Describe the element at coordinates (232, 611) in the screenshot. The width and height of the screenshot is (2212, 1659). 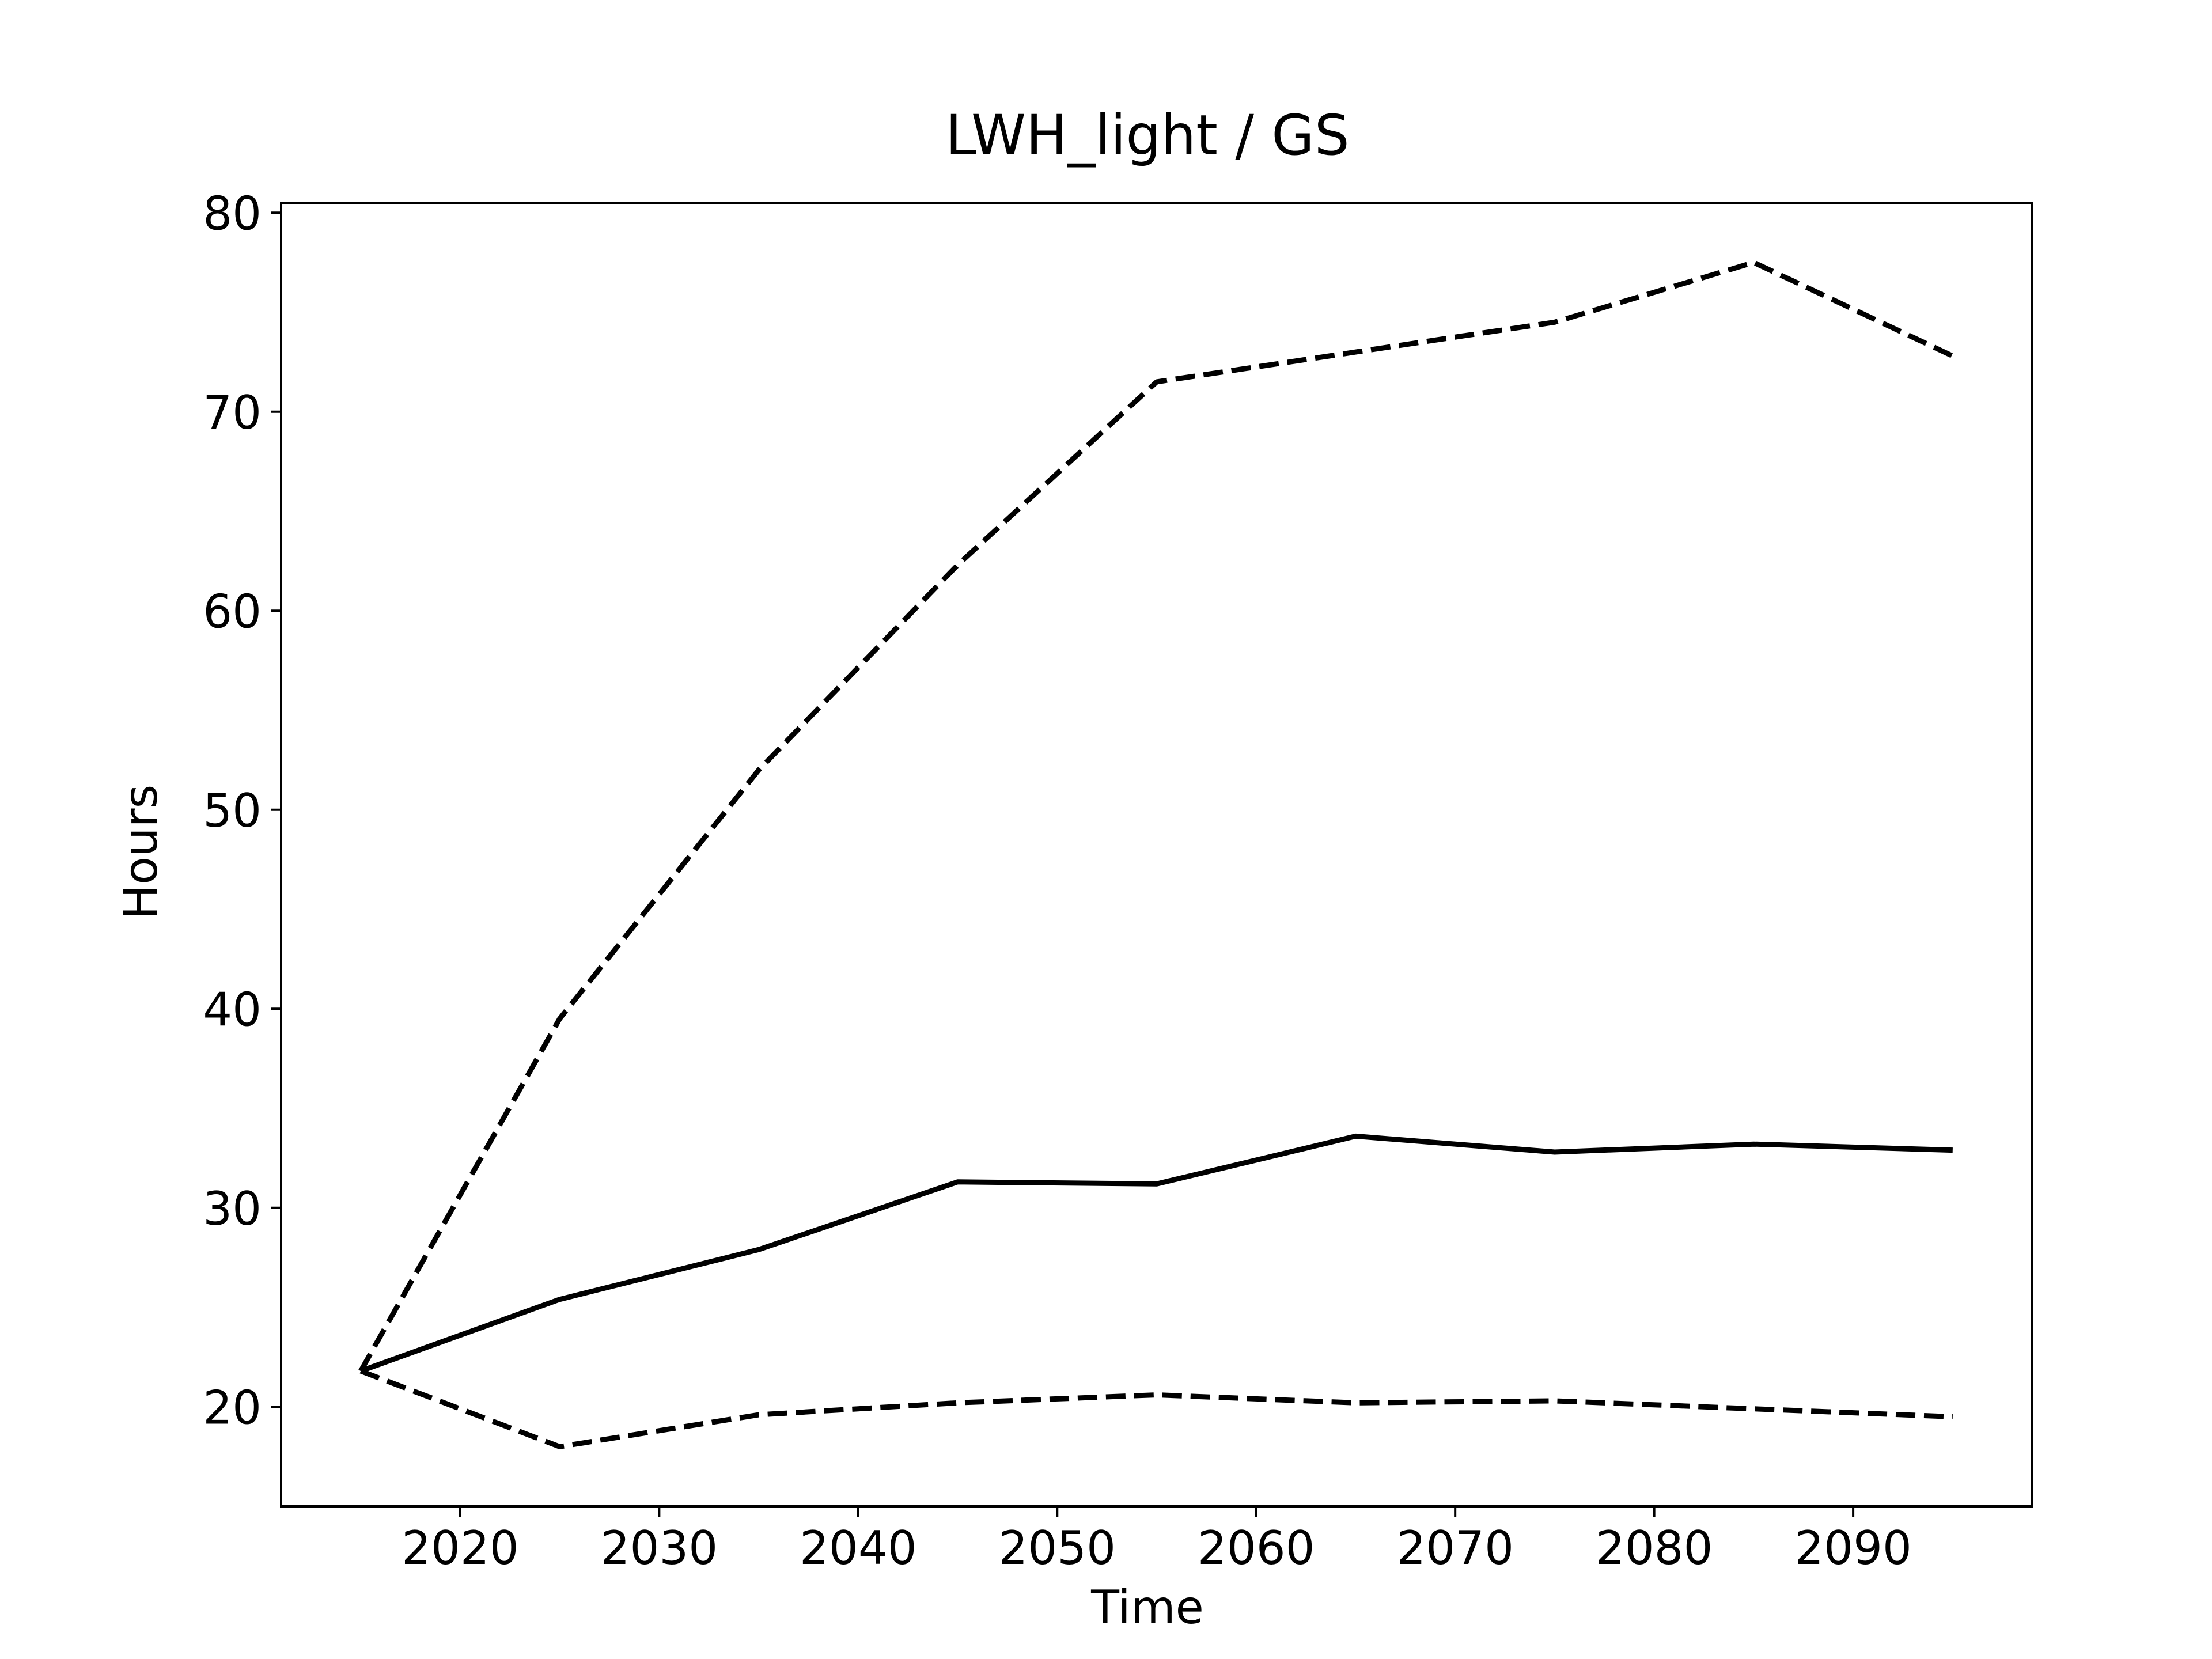
I see `y-tick-label: 60` at that location.